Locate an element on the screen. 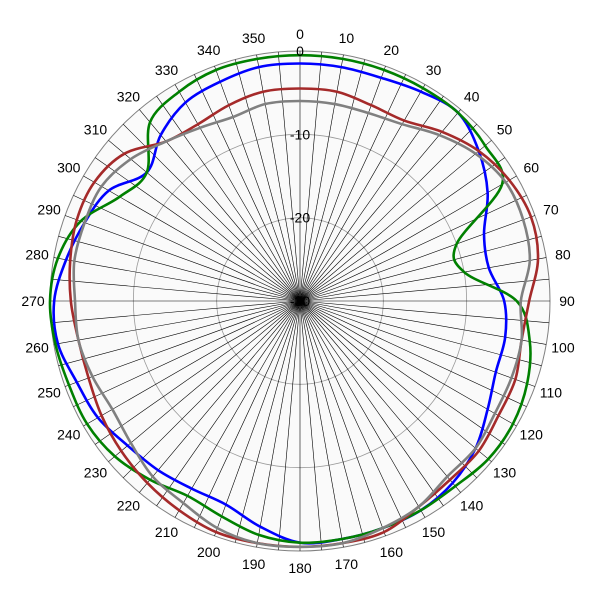  angle-tick-label: 220 is located at coordinates (129, 506).